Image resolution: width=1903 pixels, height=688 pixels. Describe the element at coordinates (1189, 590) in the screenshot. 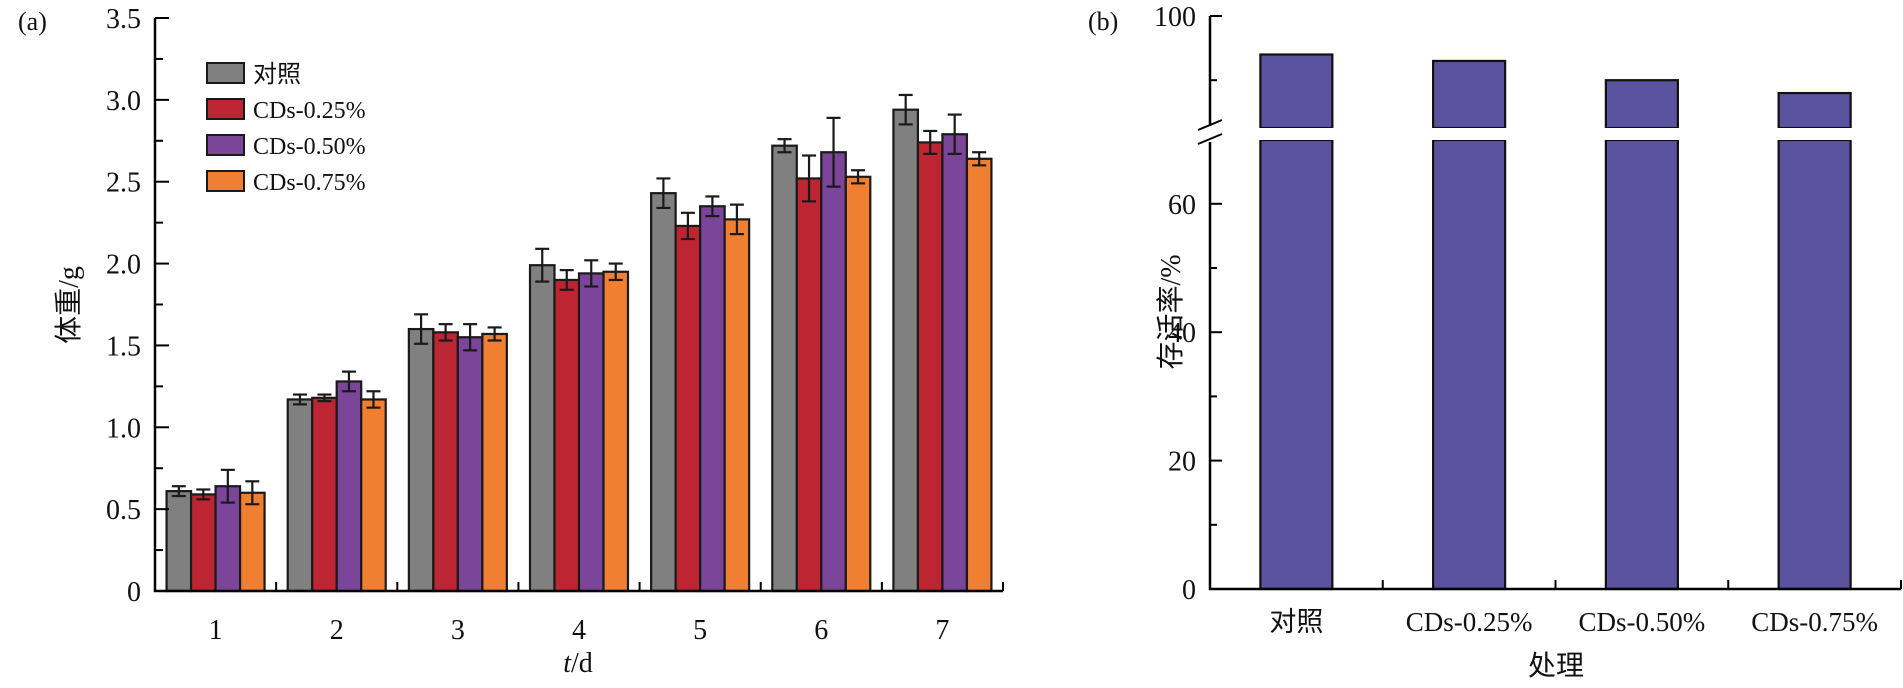

I see `y-tick-label: 0` at that location.